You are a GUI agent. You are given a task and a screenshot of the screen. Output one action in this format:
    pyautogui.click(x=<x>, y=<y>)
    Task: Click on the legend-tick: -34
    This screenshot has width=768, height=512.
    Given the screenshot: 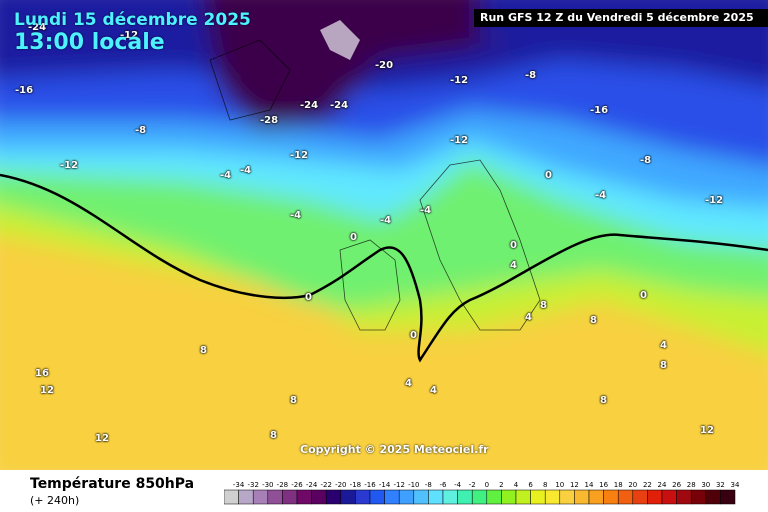 What is the action you would take?
    pyautogui.click(x=239, y=485)
    